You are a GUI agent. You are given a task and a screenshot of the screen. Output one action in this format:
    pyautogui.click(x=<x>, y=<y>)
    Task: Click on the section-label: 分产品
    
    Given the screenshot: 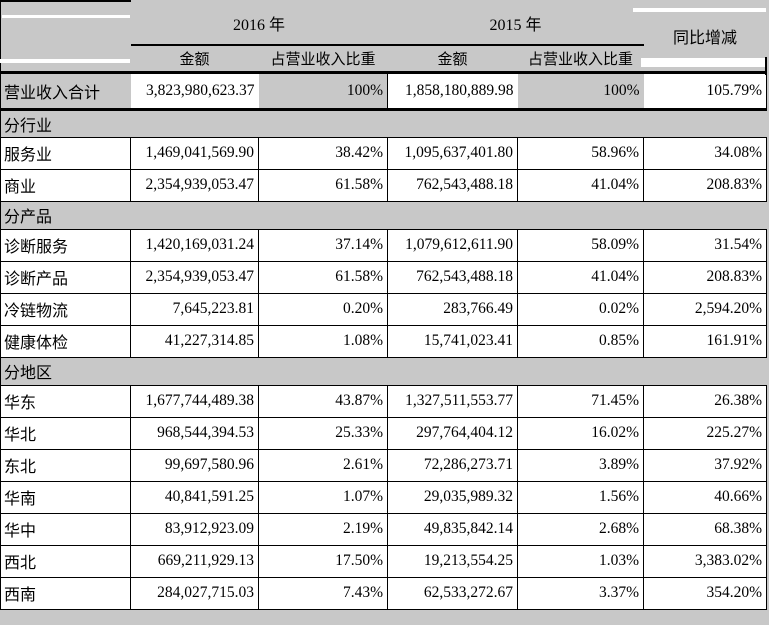 What is the action you would take?
    pyautogui.click(x=383, y=215)
    